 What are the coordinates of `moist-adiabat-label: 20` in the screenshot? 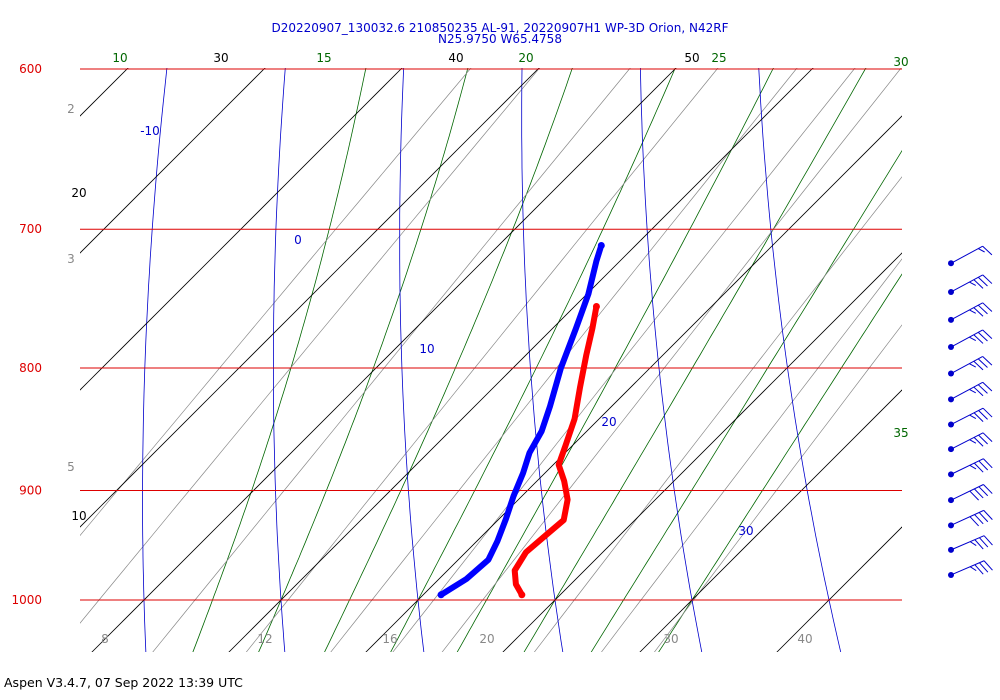 It's located at (525, 58).